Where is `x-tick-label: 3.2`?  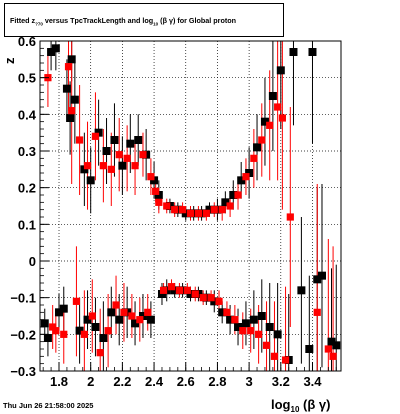 x-tick-label: 3.2 is located at coordinates (281, 381).